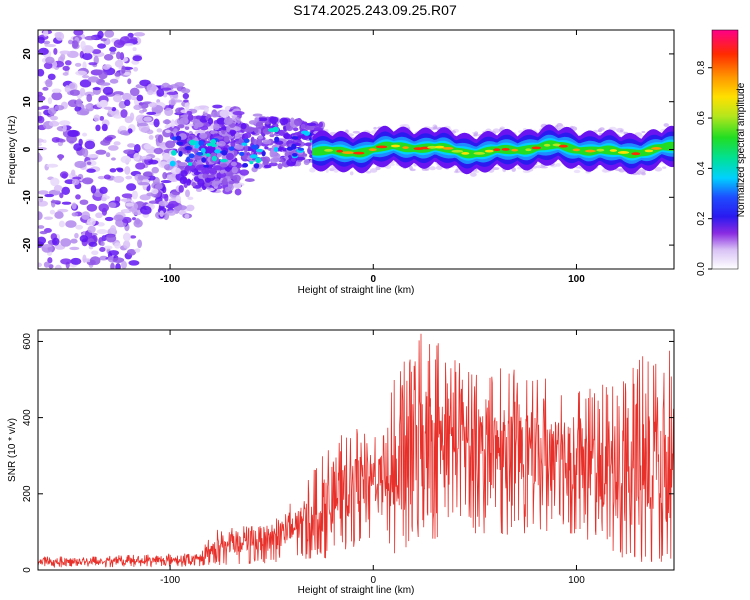 This screenshot has height=600, width=750. Describe the element at coordinates (170, 580) in the screenshot. I see `x-tick-label: -100` at that location.